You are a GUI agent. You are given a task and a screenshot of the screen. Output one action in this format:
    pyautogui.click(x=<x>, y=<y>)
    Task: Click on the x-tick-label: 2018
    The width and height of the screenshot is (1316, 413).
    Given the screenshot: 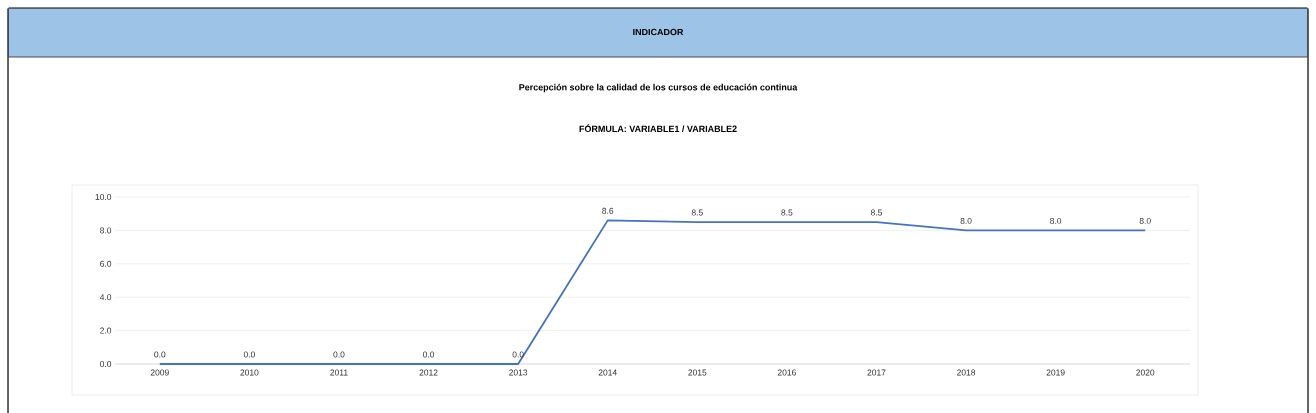 What is the action you would take?
    pyautogui.click(x=966, y=372)
    